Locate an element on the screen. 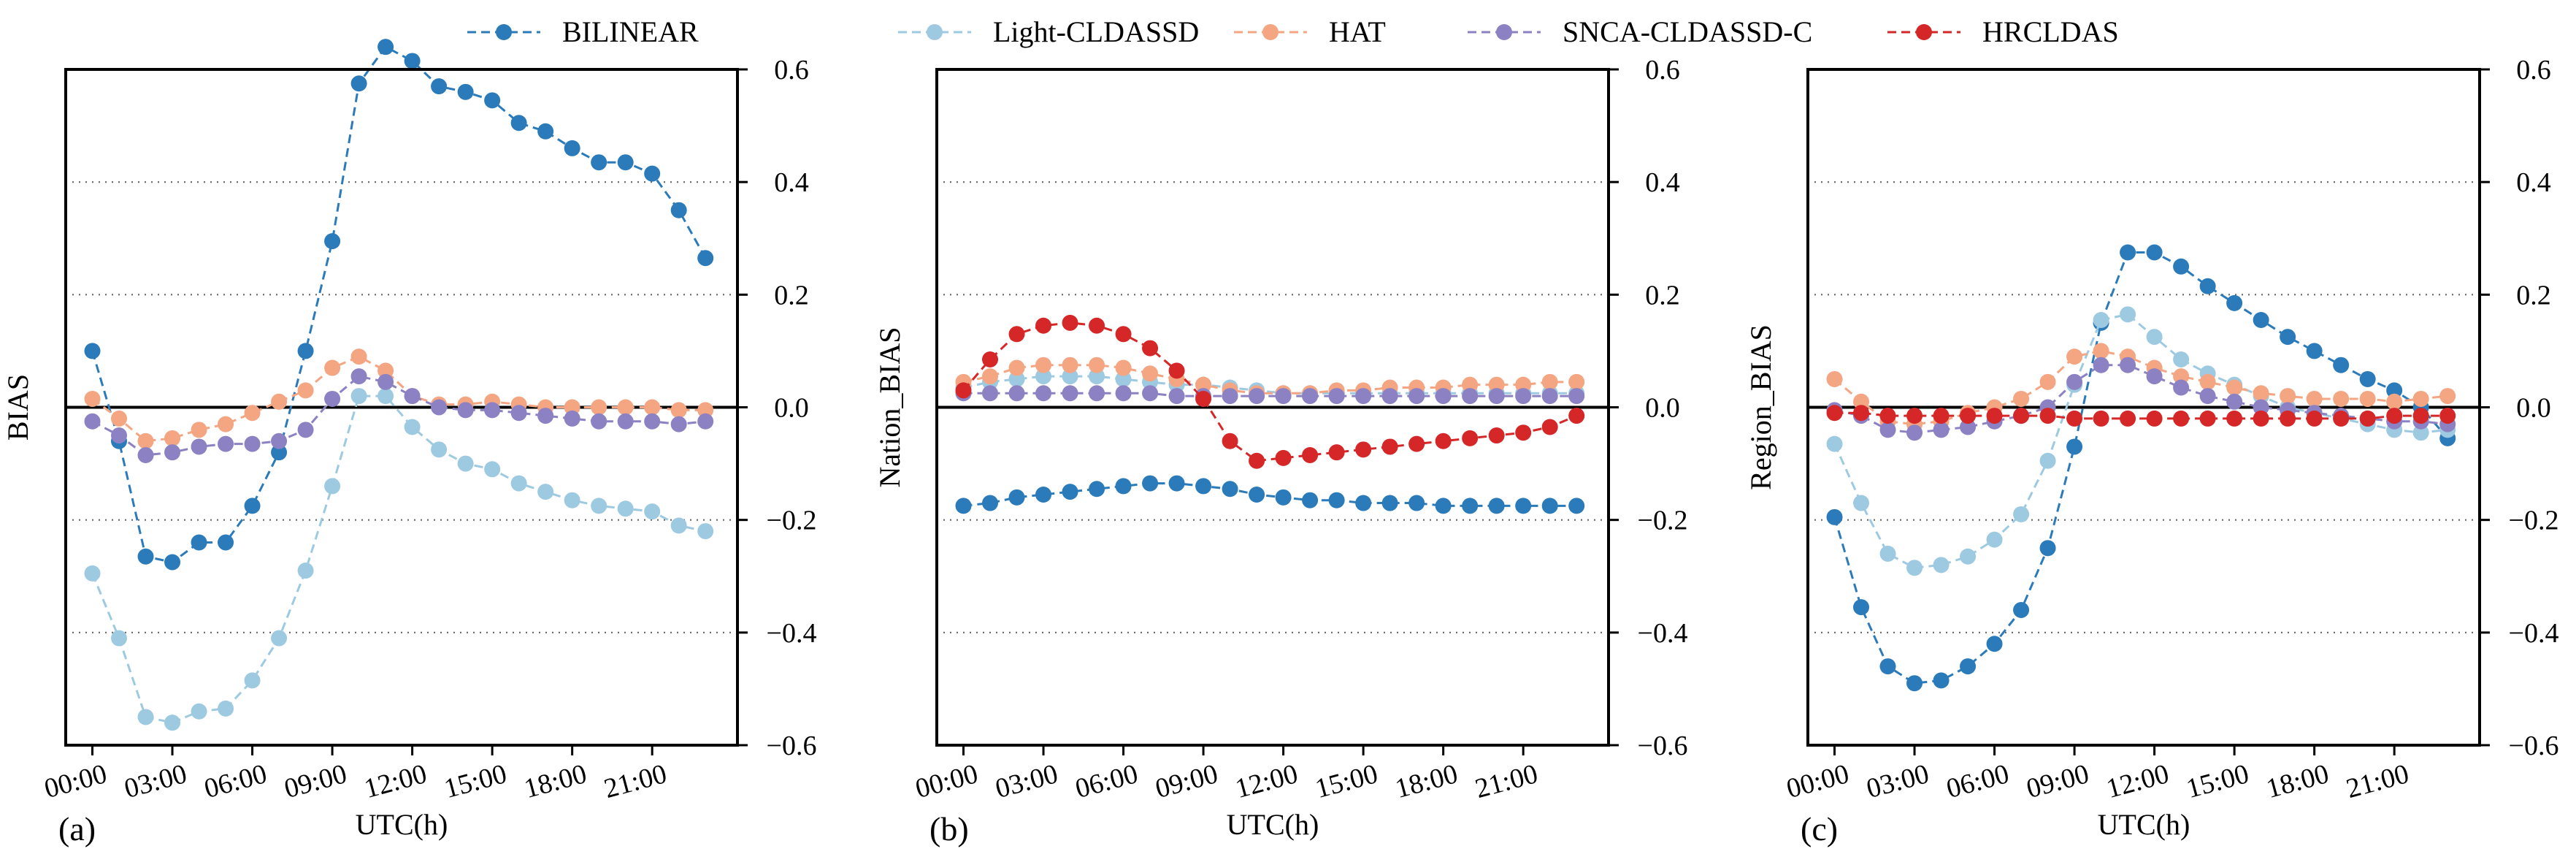 The width and height of the screenshot is (2576, 865). series-bilinear is located at coordinates (1270, 495).